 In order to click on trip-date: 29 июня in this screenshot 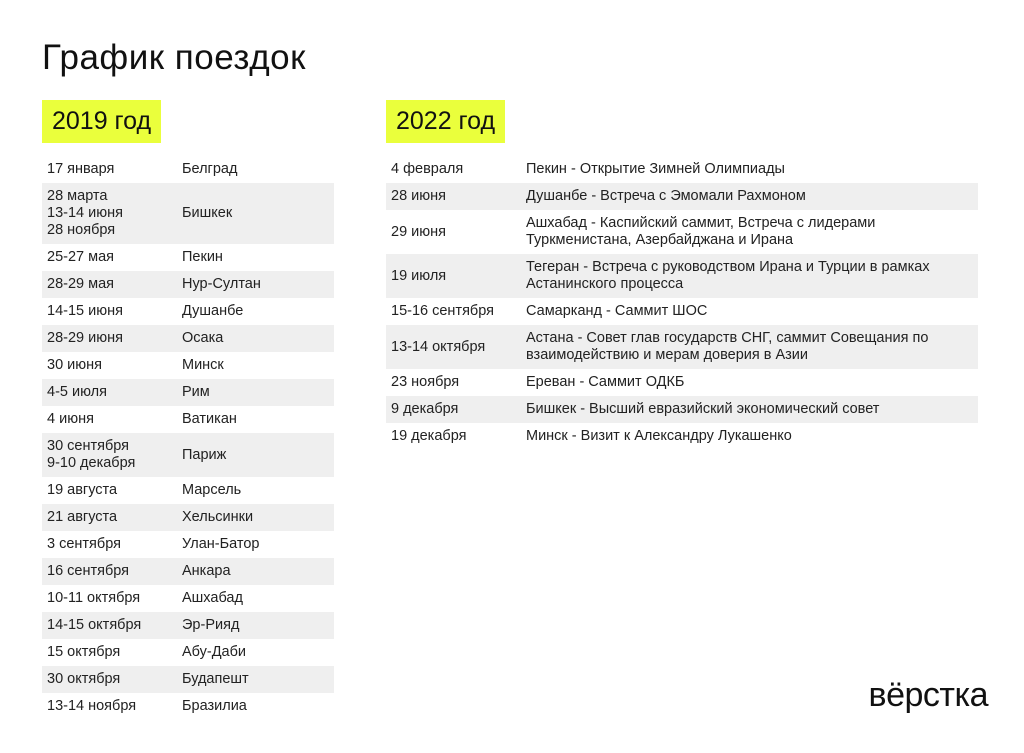, I will do `click(418, 231)`.